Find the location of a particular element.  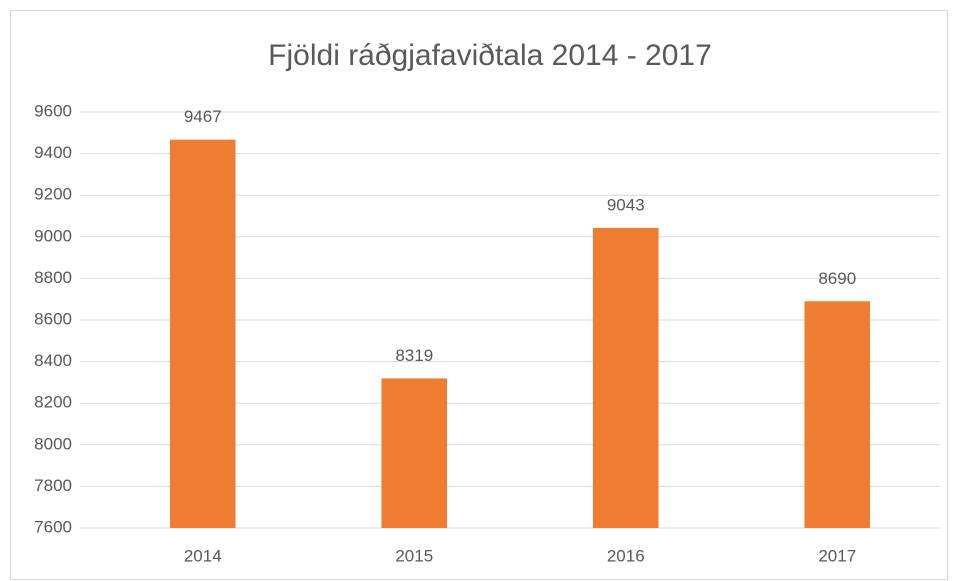

data-label: 9043 is located at coordinates (626, 204).